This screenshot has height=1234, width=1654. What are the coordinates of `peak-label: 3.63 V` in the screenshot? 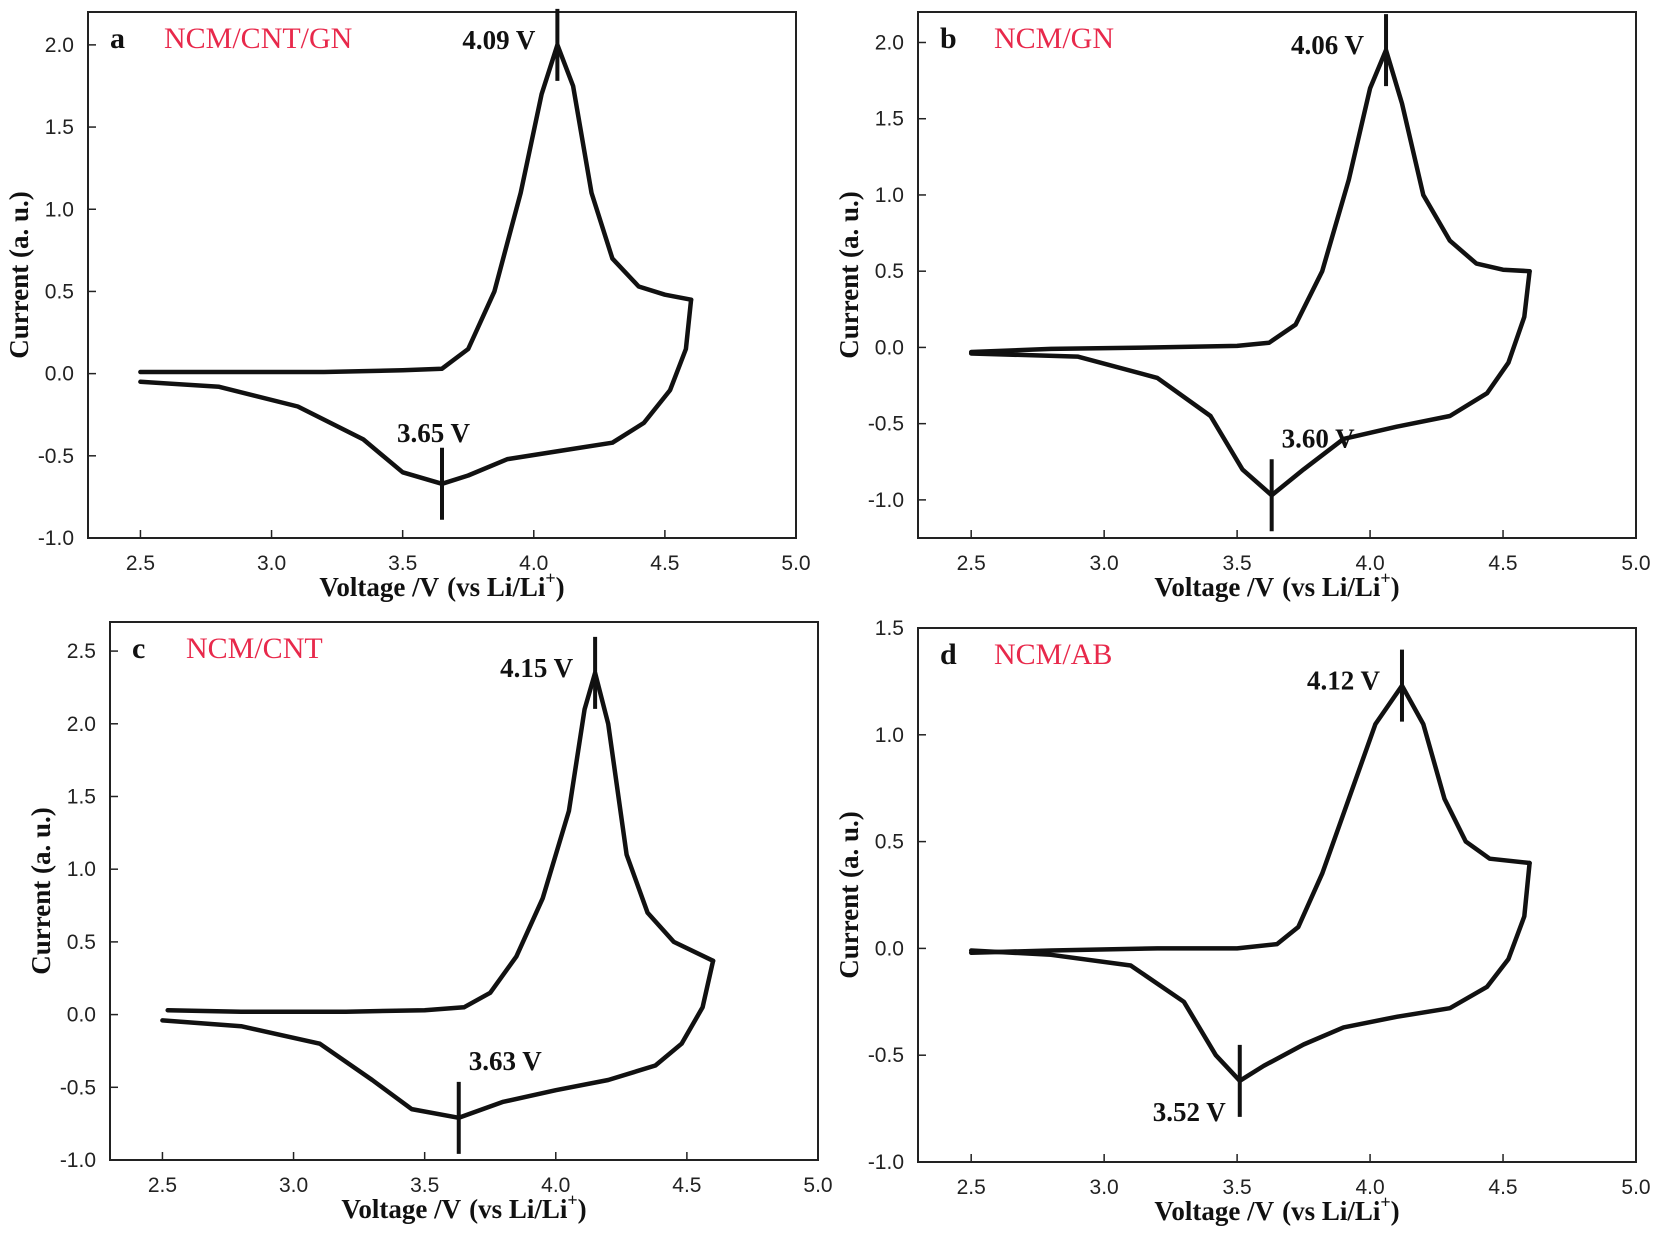 It's located at (506, 1061).